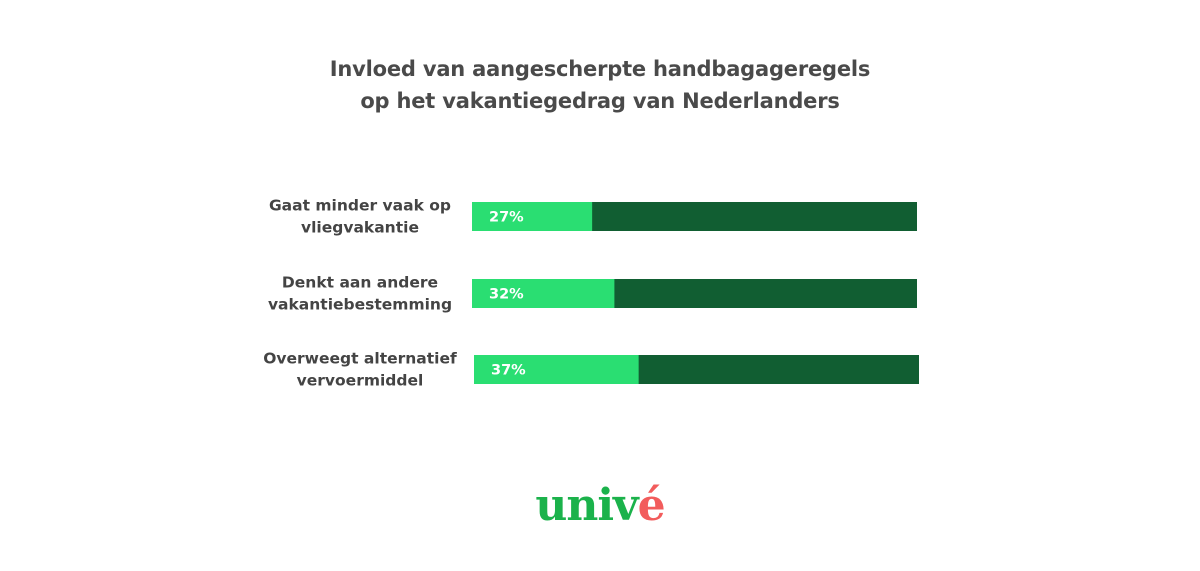 The width and height of the screenshot is (1200, 571). Describe the element at coordinates (506, 295) in the screenshot. I see `data-label: 32%` at that location.